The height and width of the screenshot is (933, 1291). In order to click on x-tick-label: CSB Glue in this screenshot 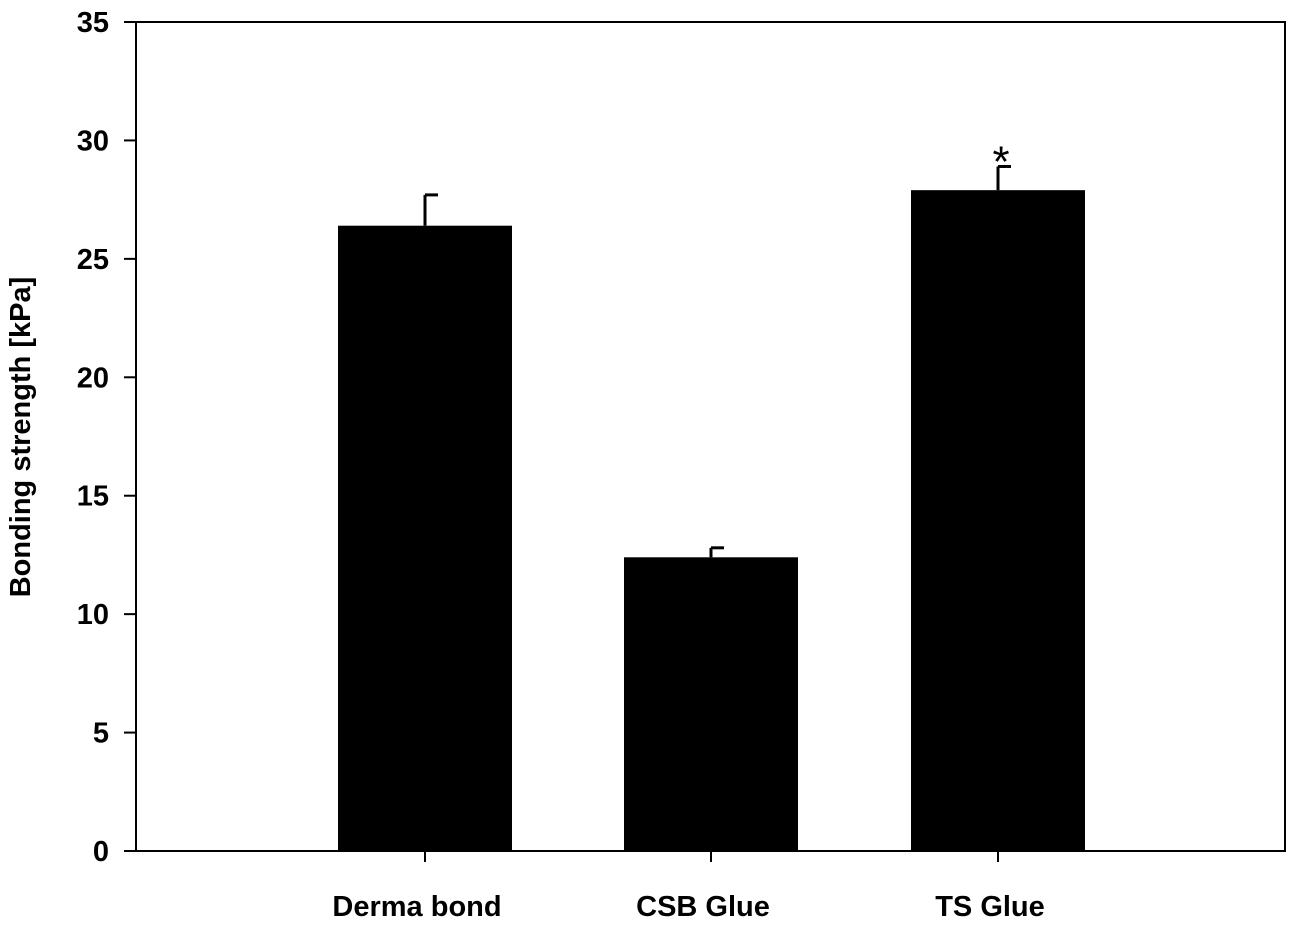, I will do `click(703, 907)`.